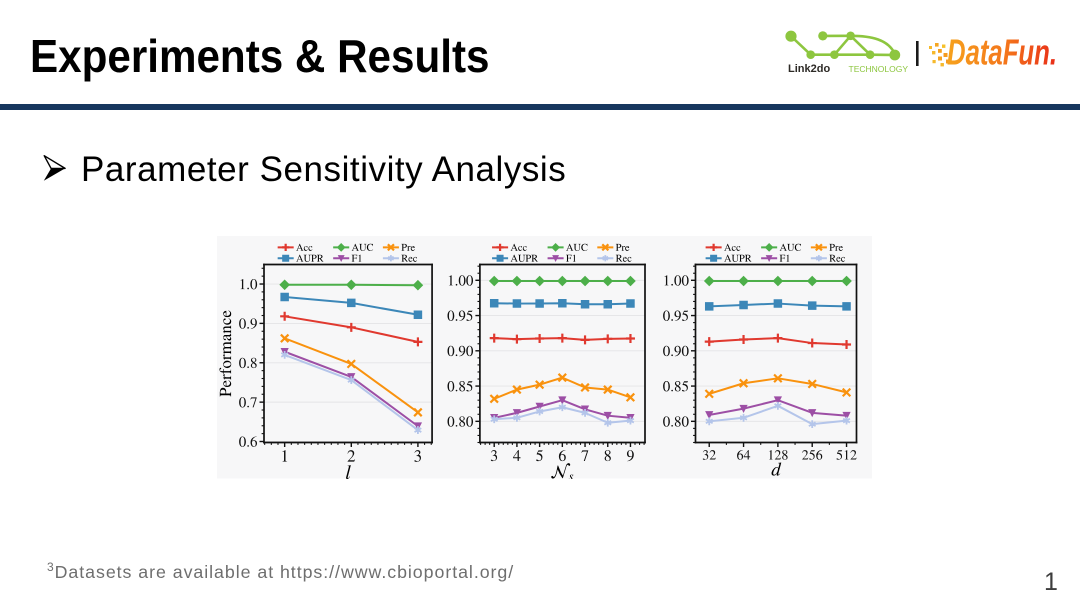  Describe the element at coordinates (1002, 52) in the screenshot. I see `svg-text: DataFun.` at that location.